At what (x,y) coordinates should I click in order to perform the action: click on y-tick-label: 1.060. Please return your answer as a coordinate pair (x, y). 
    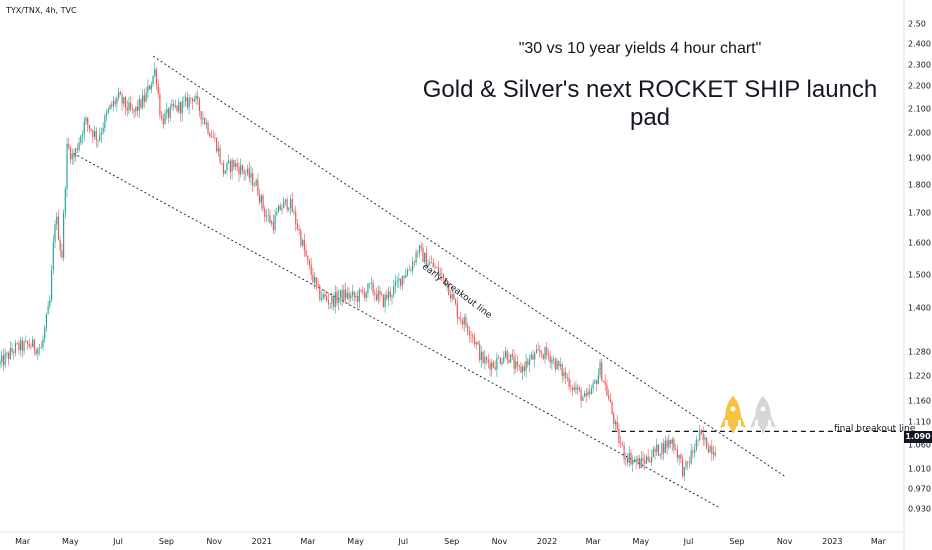
    Looking at the image, I should click on (919, 445).